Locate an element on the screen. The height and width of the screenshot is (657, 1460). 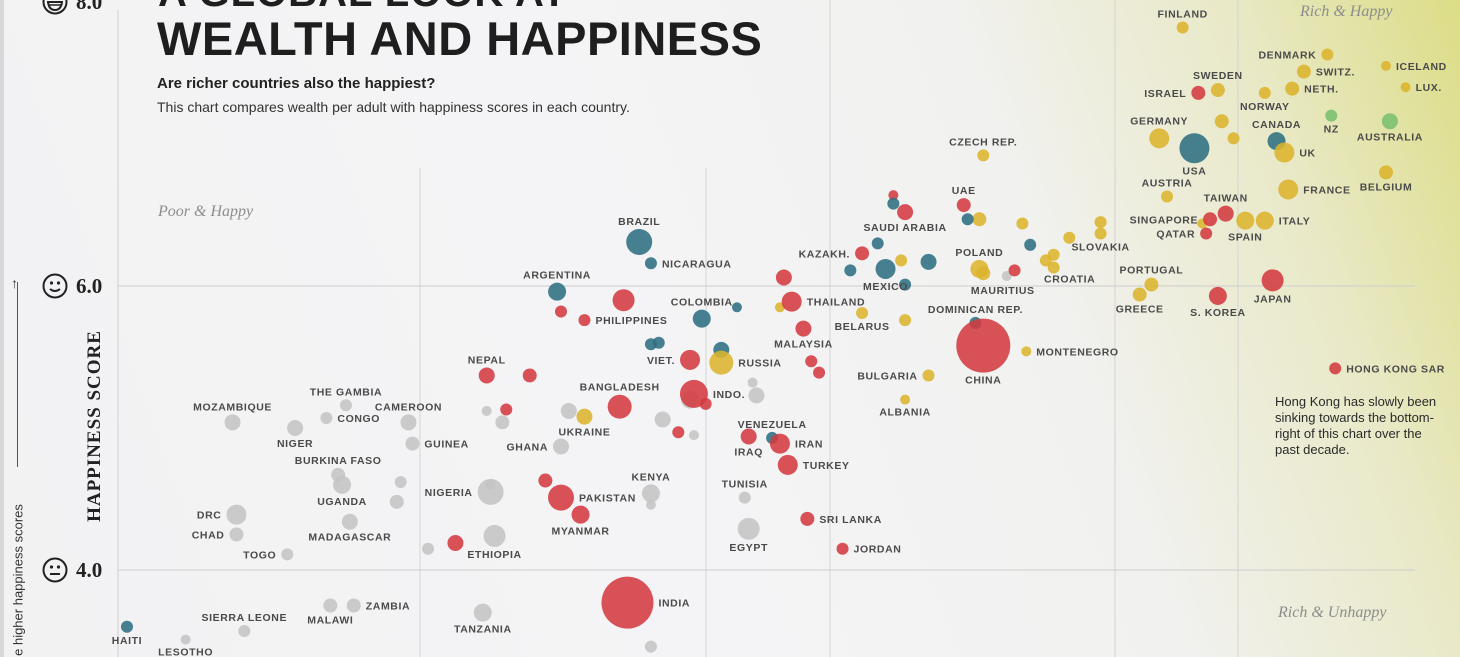
data-label: CZECH REP. is located at coordinates (983, 142).